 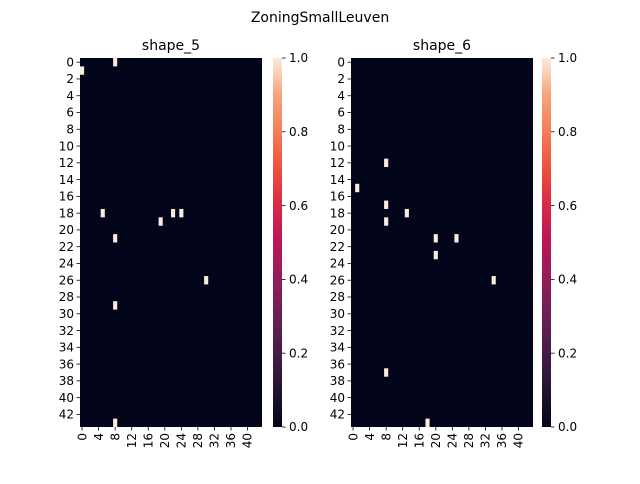 I want to click on row-tick-label: 24, so click(x=337, y=264).